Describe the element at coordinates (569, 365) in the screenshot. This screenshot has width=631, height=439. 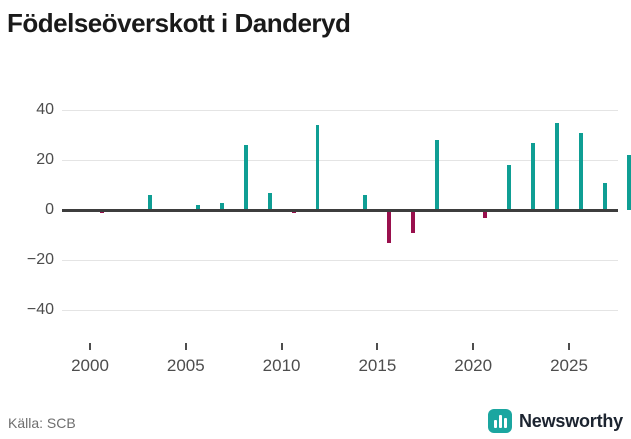
I see `x-tick-label: 2025` at that location.